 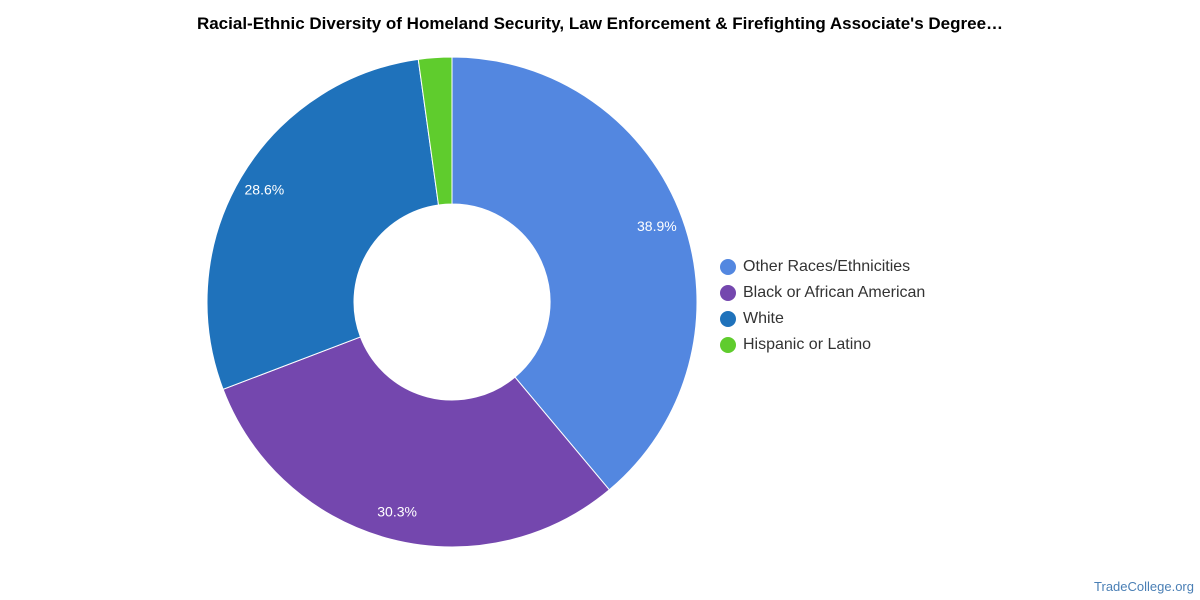 I want to click on legend-item: Hispanic or Latino, so click(x=822, y=345).